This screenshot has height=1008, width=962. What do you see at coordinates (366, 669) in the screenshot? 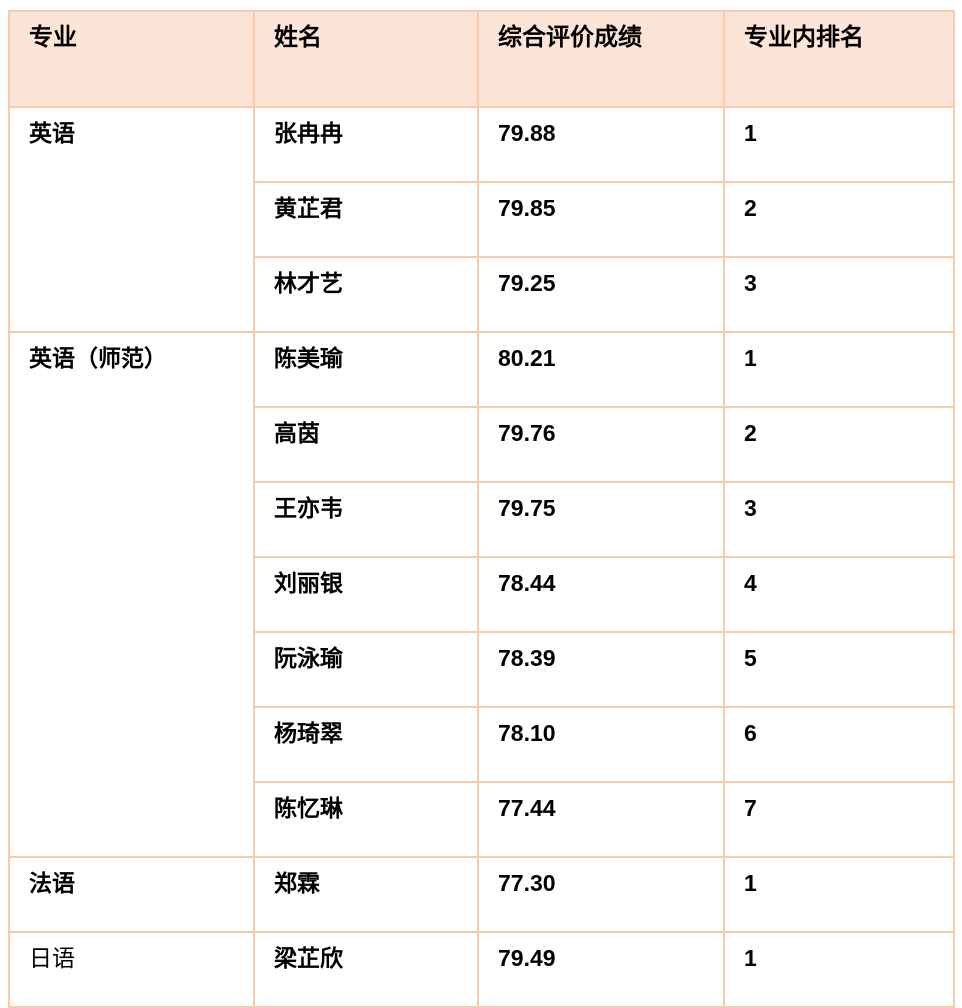
I see `name-cell: 阮泳瑜` at bounding box center [366, 669].